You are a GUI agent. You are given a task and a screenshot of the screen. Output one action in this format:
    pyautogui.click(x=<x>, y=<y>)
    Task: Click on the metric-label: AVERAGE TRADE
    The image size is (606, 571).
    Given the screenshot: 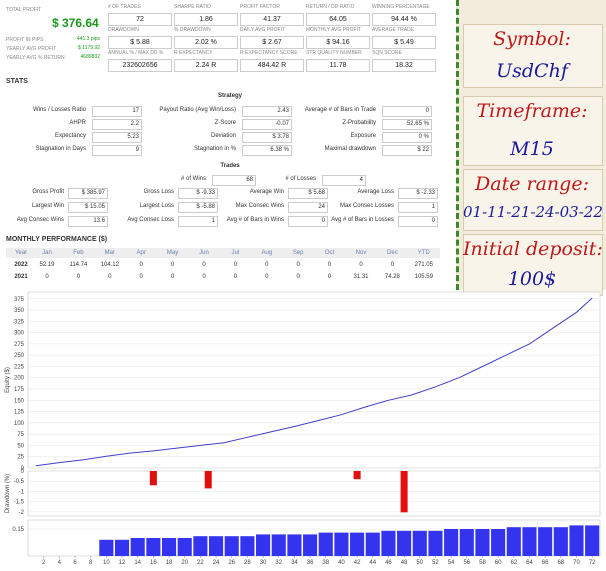 What is the action you would take?
    pyautogui.click(x=393, y=30)
    